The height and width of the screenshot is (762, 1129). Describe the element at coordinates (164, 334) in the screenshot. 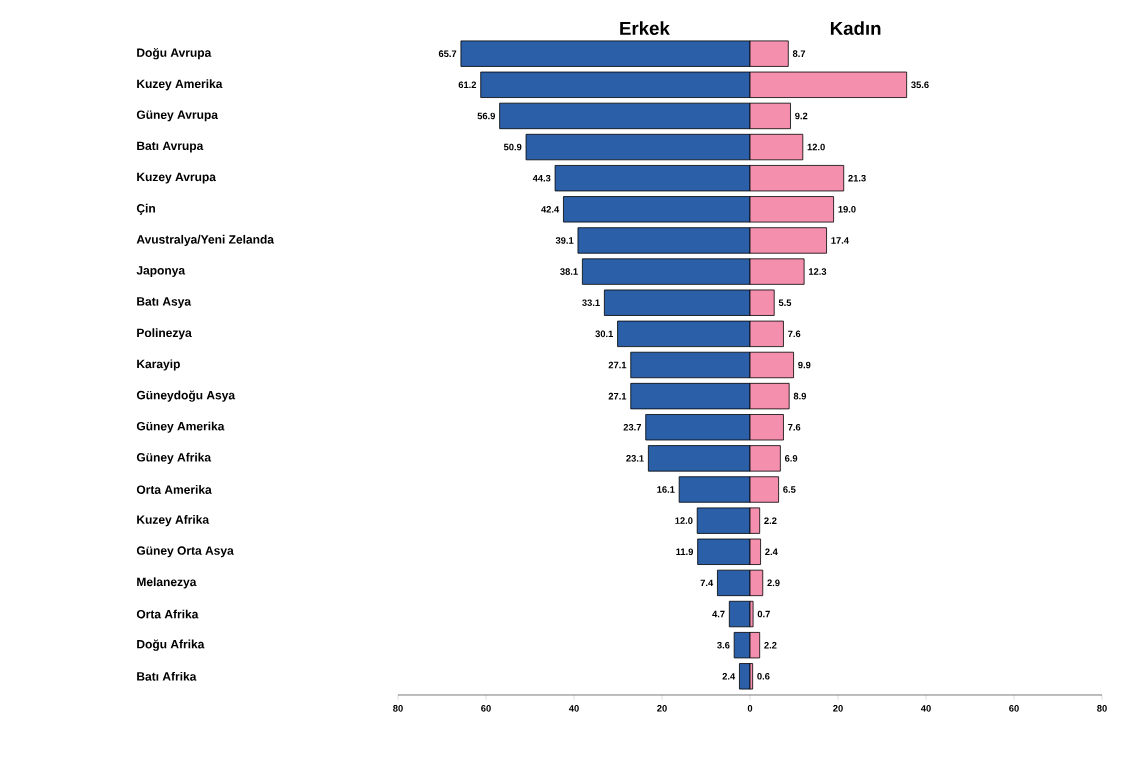

I see `y-tick-label: Polinezya` at that location.